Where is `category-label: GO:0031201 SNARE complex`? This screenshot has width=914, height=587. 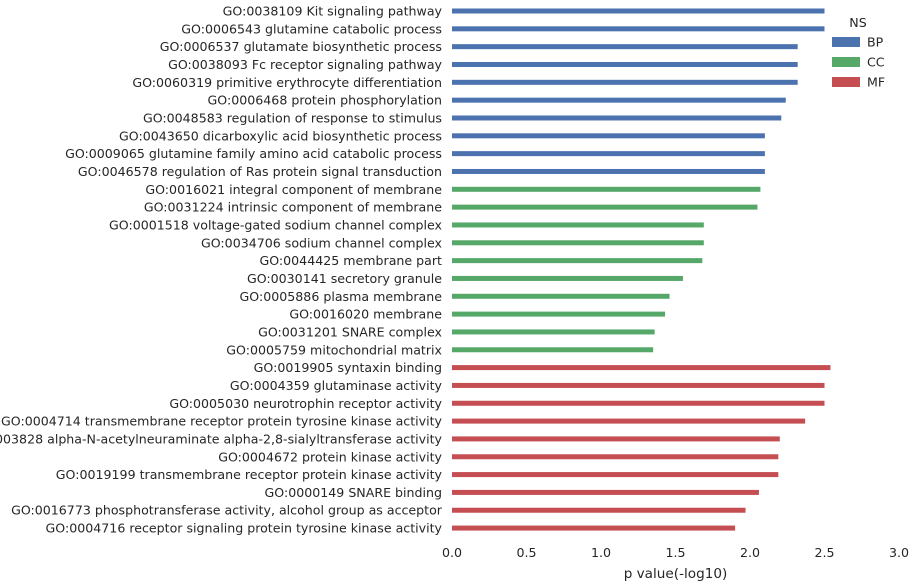 category-label: GO:0031201 SNARE complex is located at coordinates (350, 331).